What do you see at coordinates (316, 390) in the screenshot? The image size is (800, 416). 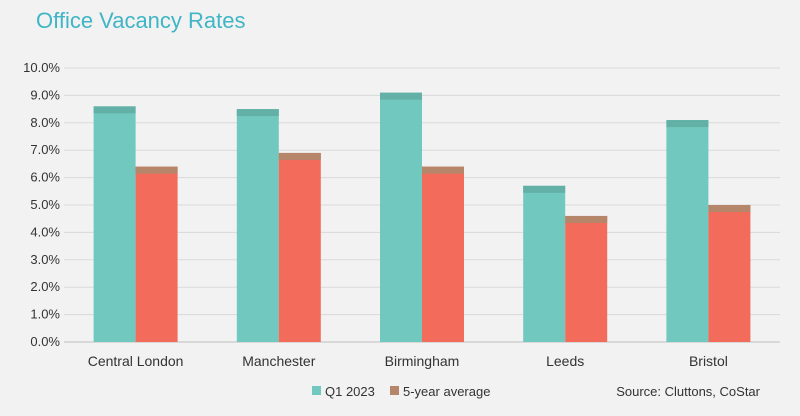 I see `legend-swatch-q1-2023` at bounding box center [316, 390].